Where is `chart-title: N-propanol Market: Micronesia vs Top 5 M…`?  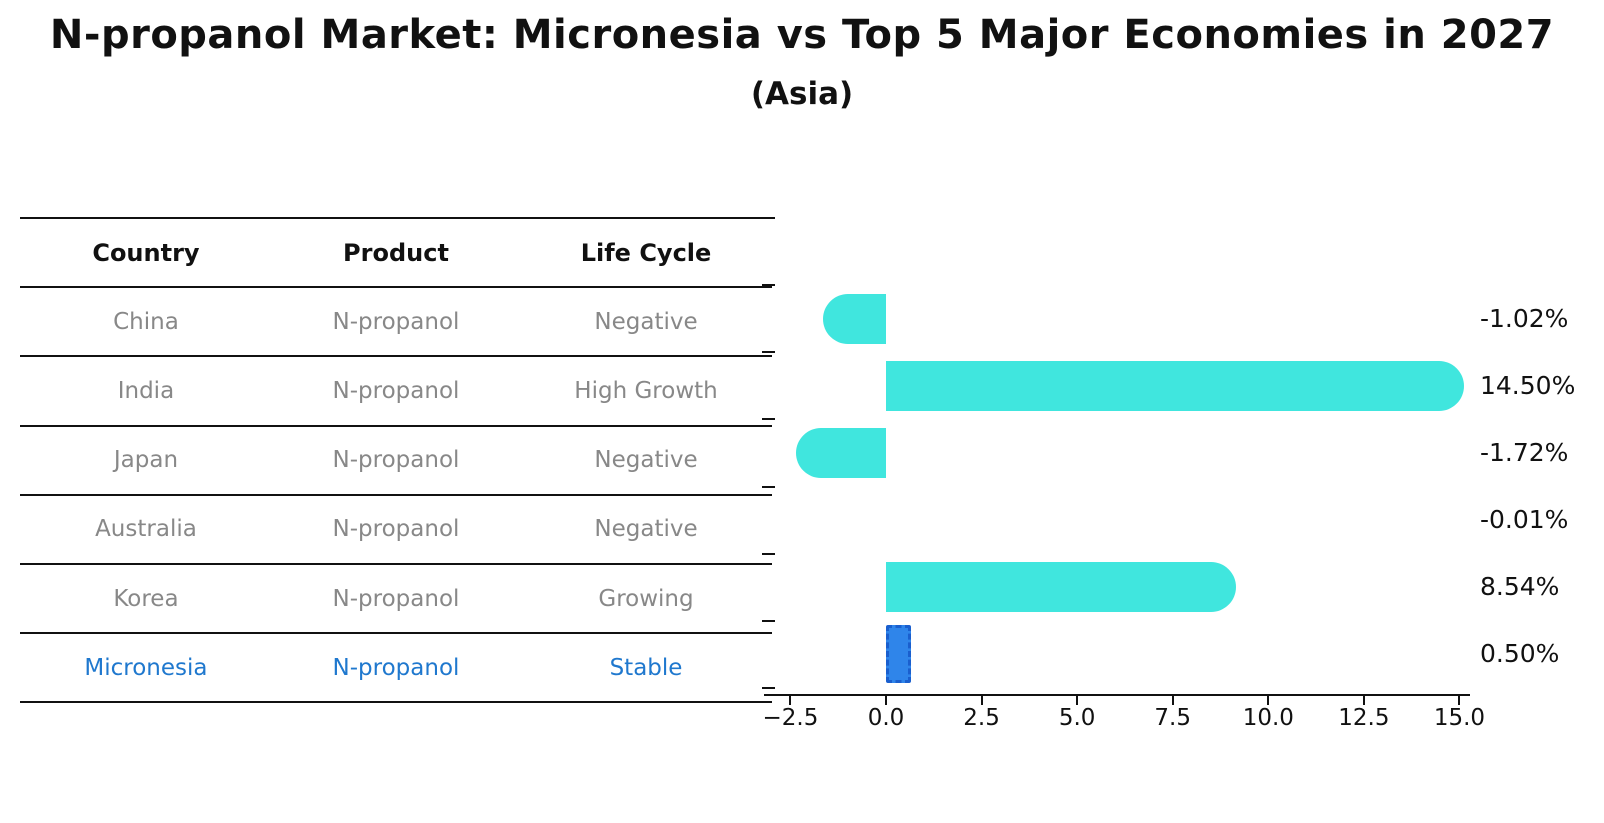
chart-title: N-propanol Market: Micronesia vs Top 5 M… is located at coordinates (802, 35).